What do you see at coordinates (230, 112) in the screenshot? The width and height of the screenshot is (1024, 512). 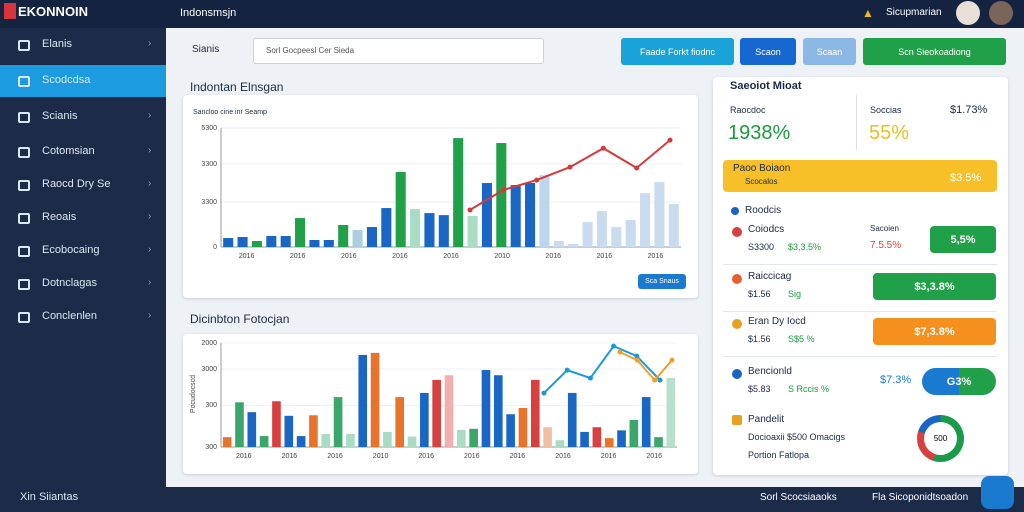 I see `chart-subtitle: Sancloo cine inr Seamp` at bounding box center [230, 112].